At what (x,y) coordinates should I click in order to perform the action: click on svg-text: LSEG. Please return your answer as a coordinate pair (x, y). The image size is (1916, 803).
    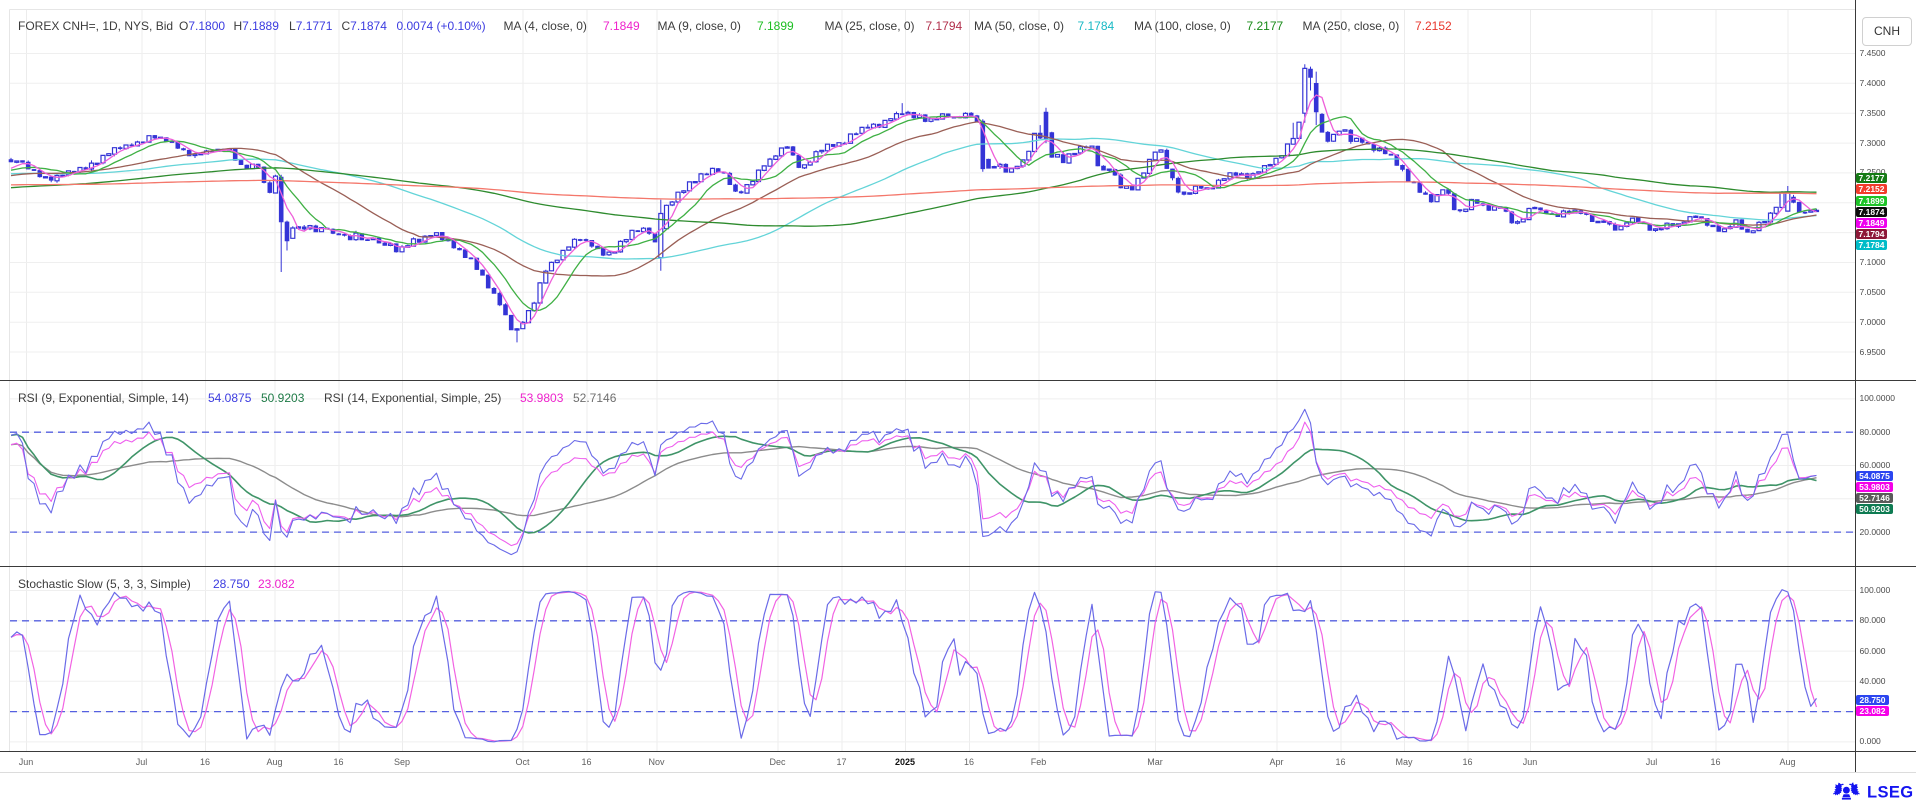
    Looking at the image, I should click on (1890, 793).